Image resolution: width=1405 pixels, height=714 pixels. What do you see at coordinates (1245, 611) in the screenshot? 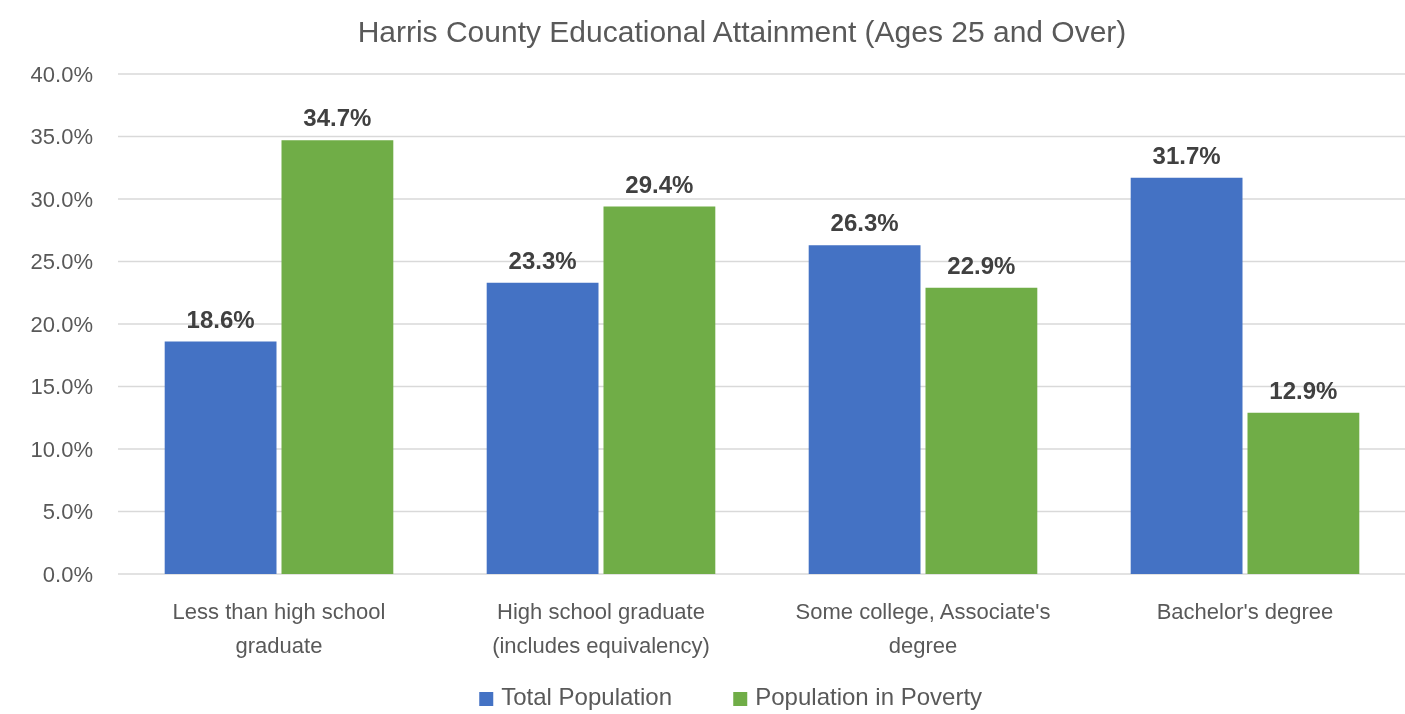
I see `x-tick-label: Bachelor's degree` at bounding box center [1245, 611].